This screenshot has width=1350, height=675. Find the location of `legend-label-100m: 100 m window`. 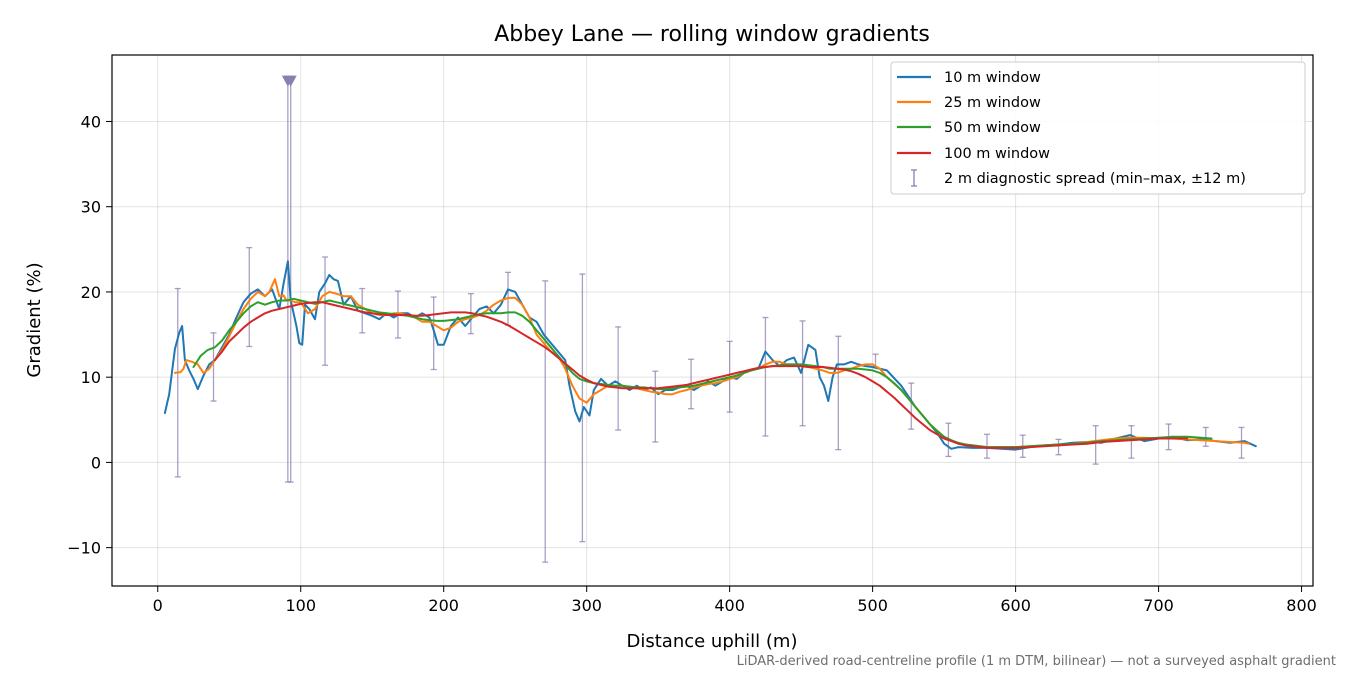

legend-label-100m: 100 m window is located at coordinates (997, 154).